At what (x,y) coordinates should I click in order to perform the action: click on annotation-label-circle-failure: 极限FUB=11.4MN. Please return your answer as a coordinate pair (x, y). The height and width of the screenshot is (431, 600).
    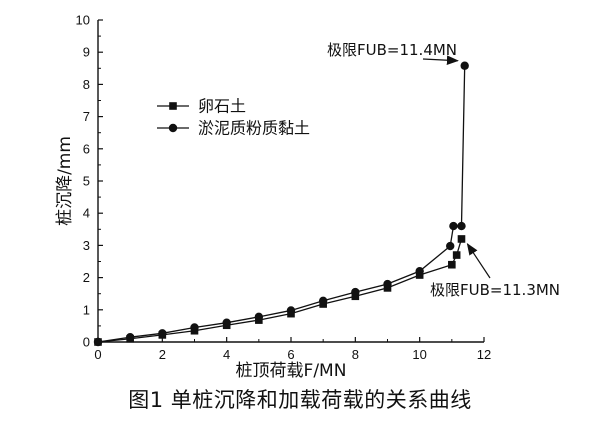
    Looking at the image, I should click on (392, 50).